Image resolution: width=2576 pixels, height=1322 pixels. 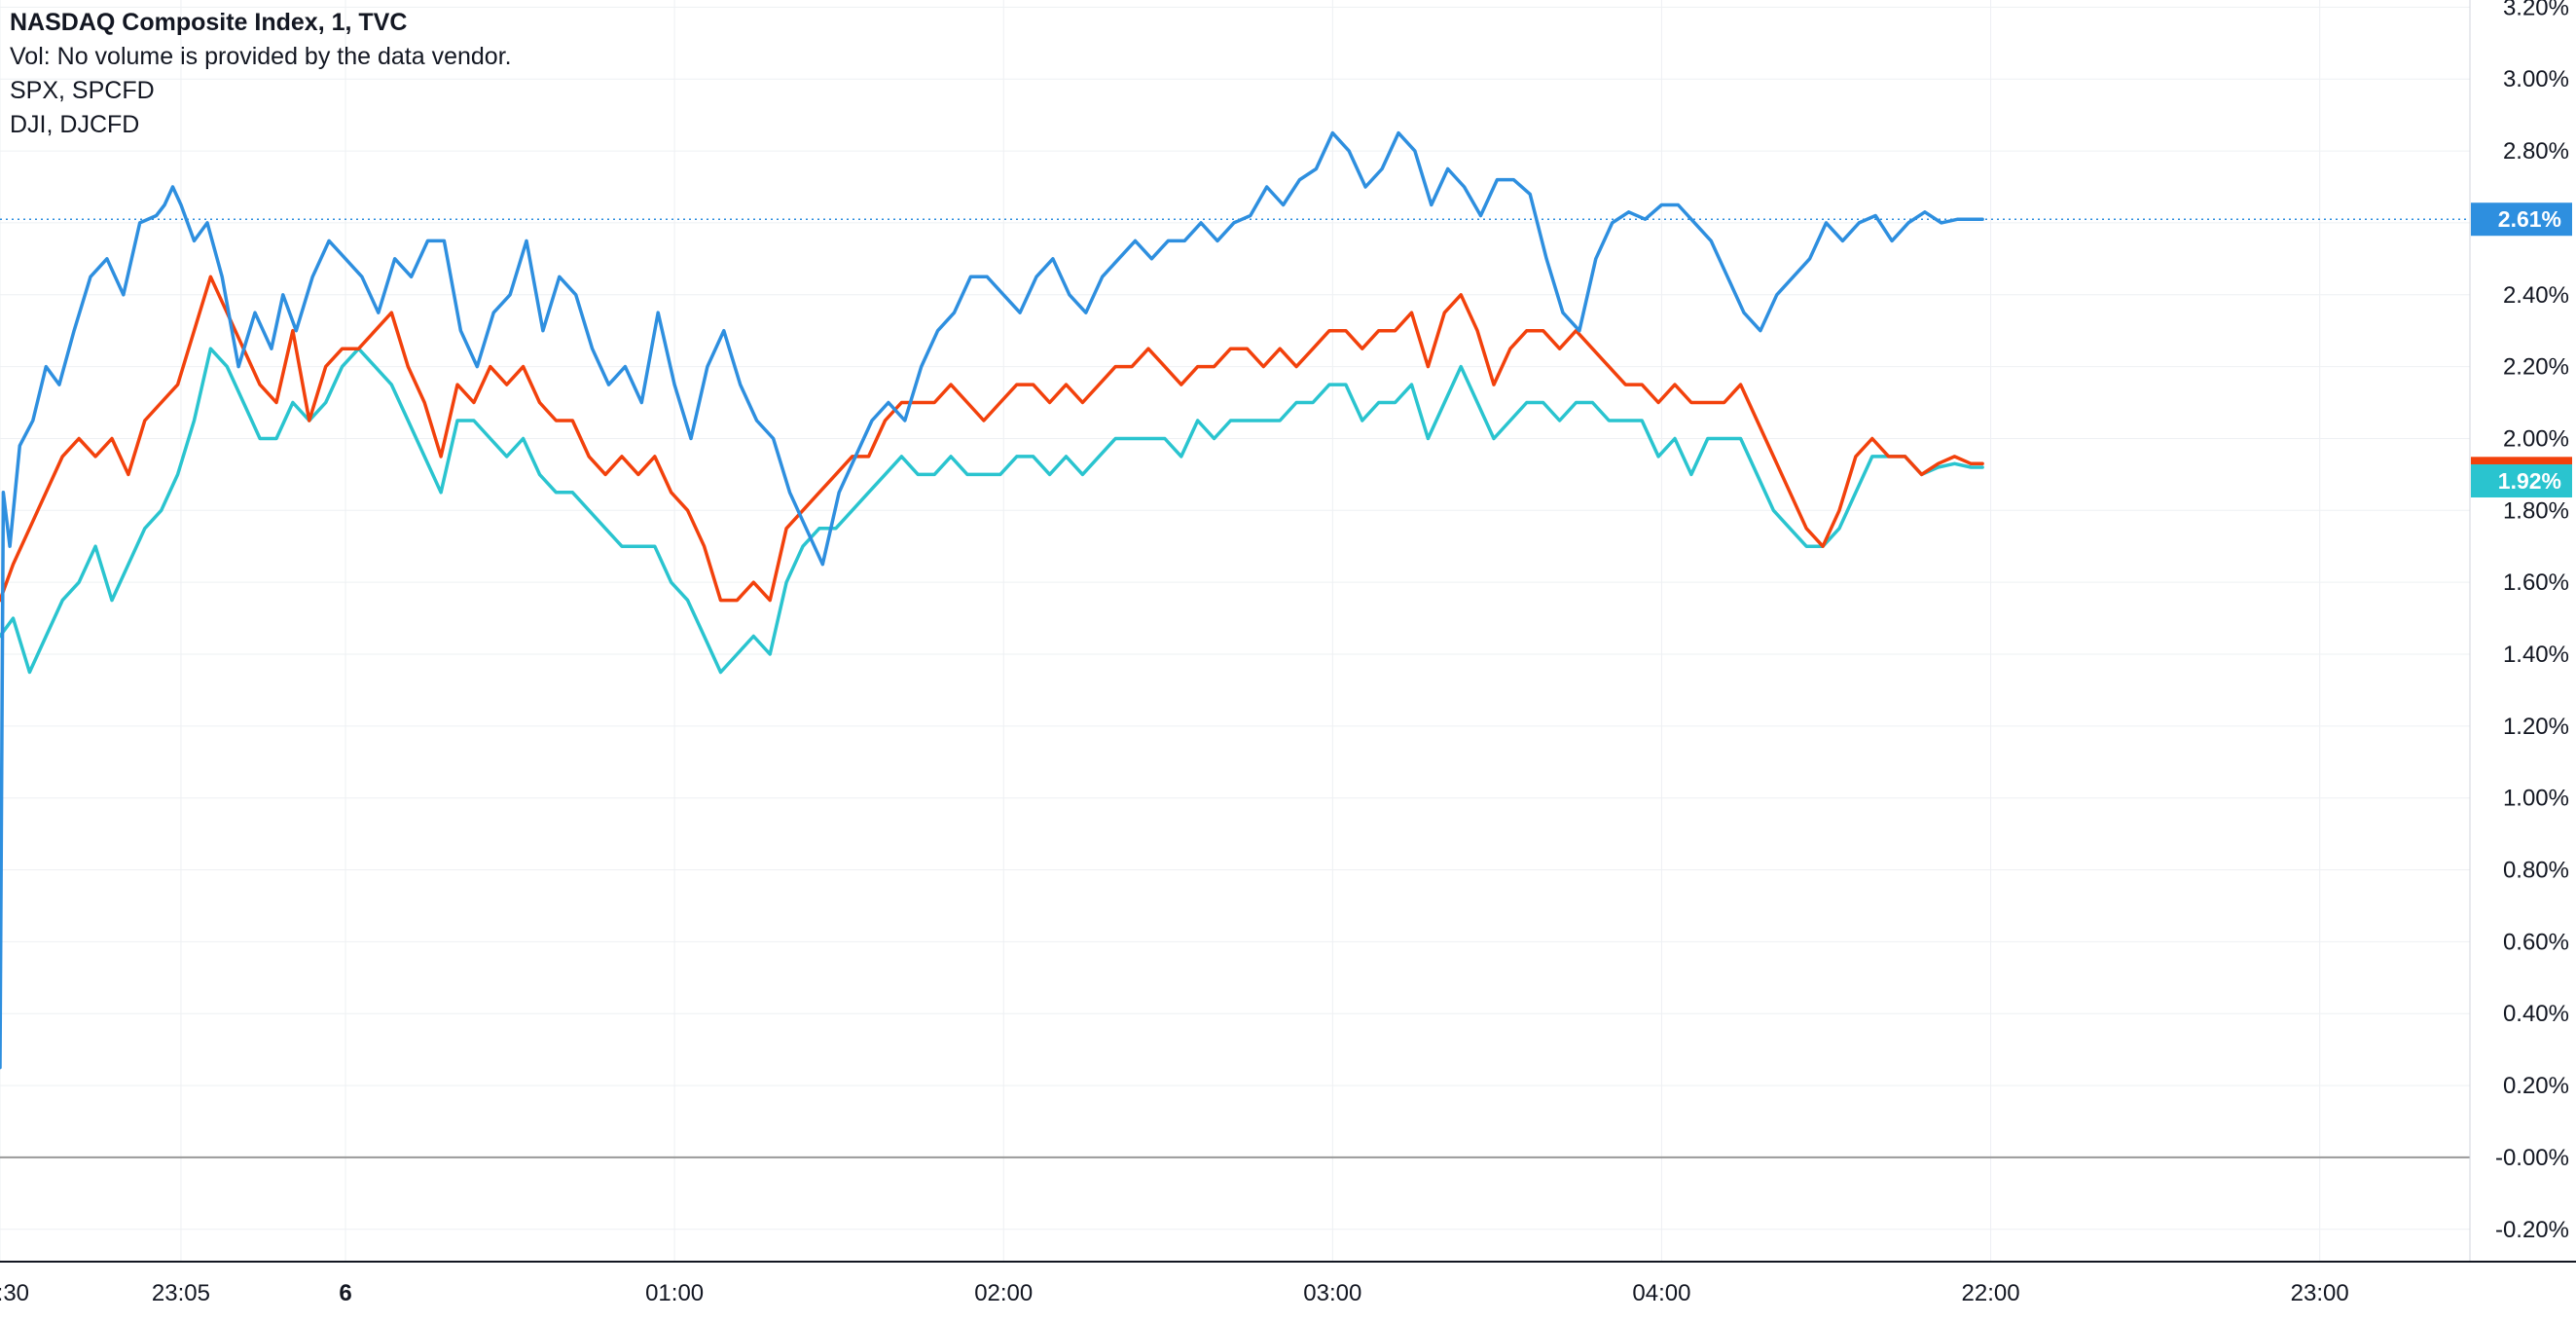 What do you see at coordinates (2536, 655) in the screenshot?
I see `y-tick-label: 1.40%` at bounding box center [2536, 655].